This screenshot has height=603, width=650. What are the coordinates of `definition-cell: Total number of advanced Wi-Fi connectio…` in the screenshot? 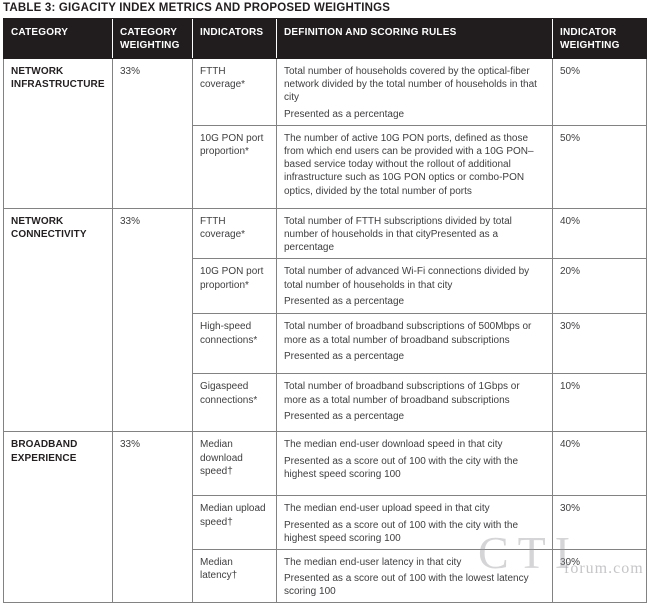 It's located at (414, 286).